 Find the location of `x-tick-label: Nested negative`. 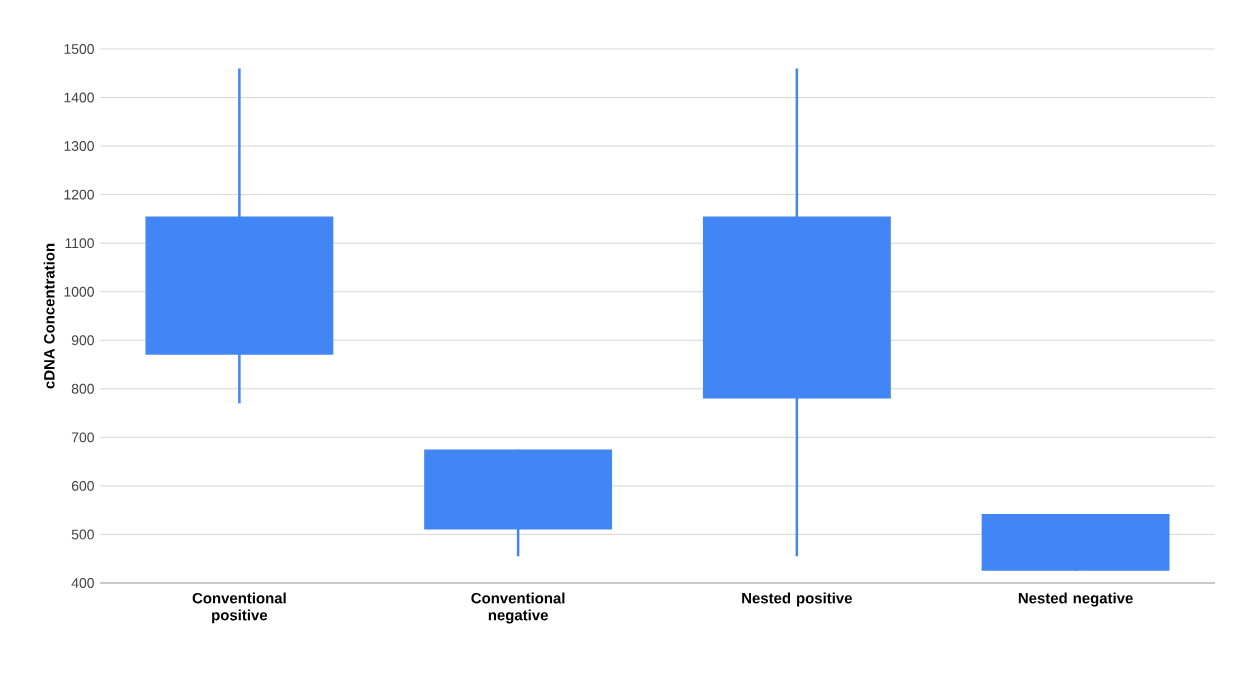

x-tick-label: Nested negative is located at coordinates (1075, 599).